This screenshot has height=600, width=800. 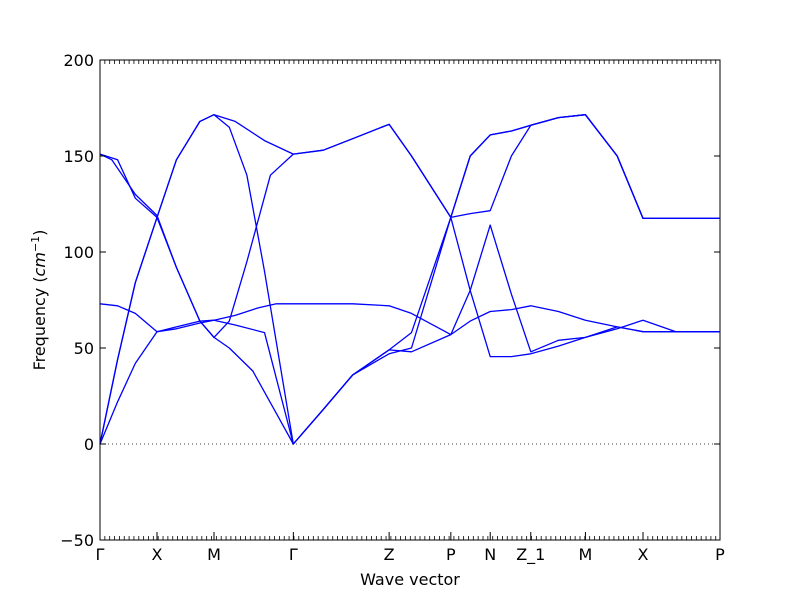 What do you see at coordinates (78, 252) in the screenshot?
I see `y-tick-label: 100` at bounding box center [78, 252].